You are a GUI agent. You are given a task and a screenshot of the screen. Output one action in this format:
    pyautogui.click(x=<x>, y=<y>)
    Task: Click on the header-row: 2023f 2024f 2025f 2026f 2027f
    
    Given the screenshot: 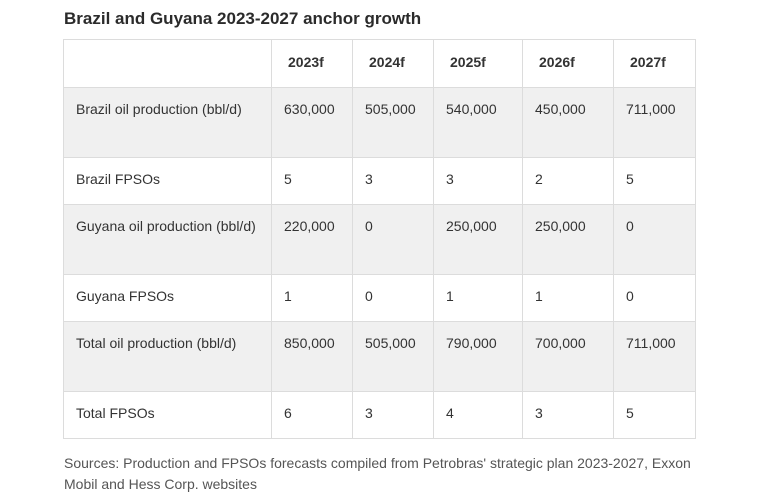 What is the action you would take?
    pyautogui.click(x=379, y=63)
    